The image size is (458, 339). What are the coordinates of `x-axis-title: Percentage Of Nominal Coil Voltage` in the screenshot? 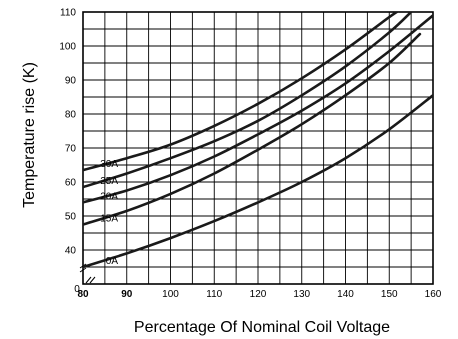 It's located at (262, 327).